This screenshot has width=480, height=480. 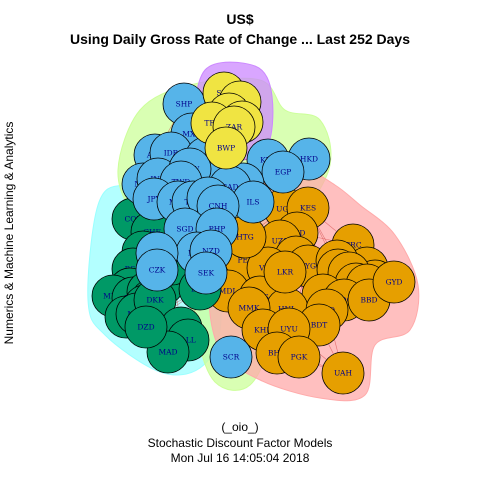 What do you see at coordinates (151, 232) in the screenshot?
I see `node-label: CHF` at bounding box center [151, 232].